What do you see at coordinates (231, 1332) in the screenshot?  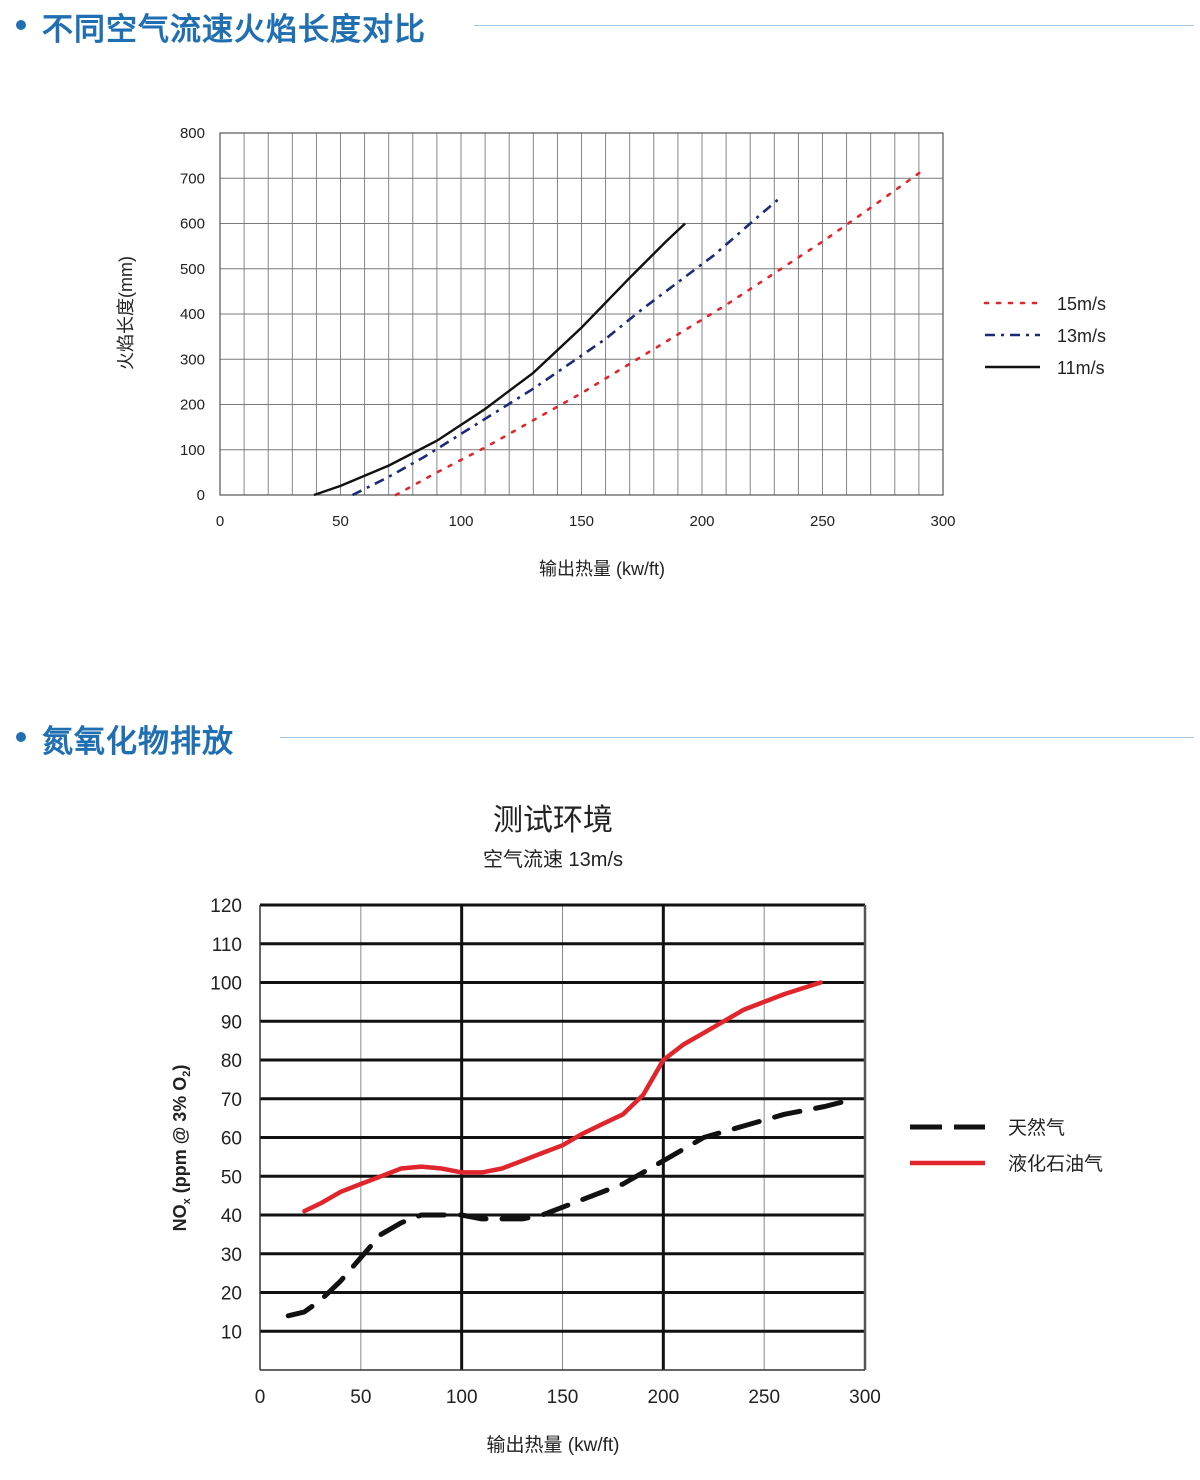 I see `y-tick-label: 10` at bounding box center [231, 1332].